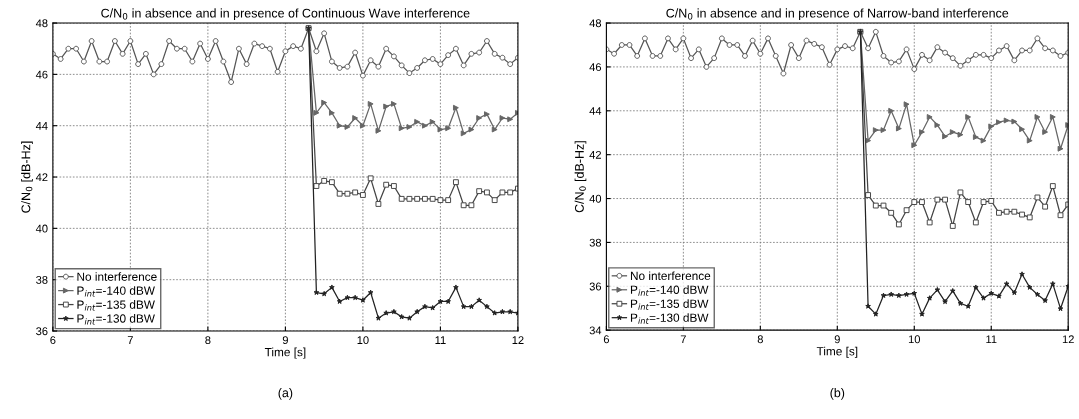 This screenshot has width=1079, height=419. Describe the element at coordinates (595, 330) in the screenshot. I see `y-tick-label: 34` at that location.